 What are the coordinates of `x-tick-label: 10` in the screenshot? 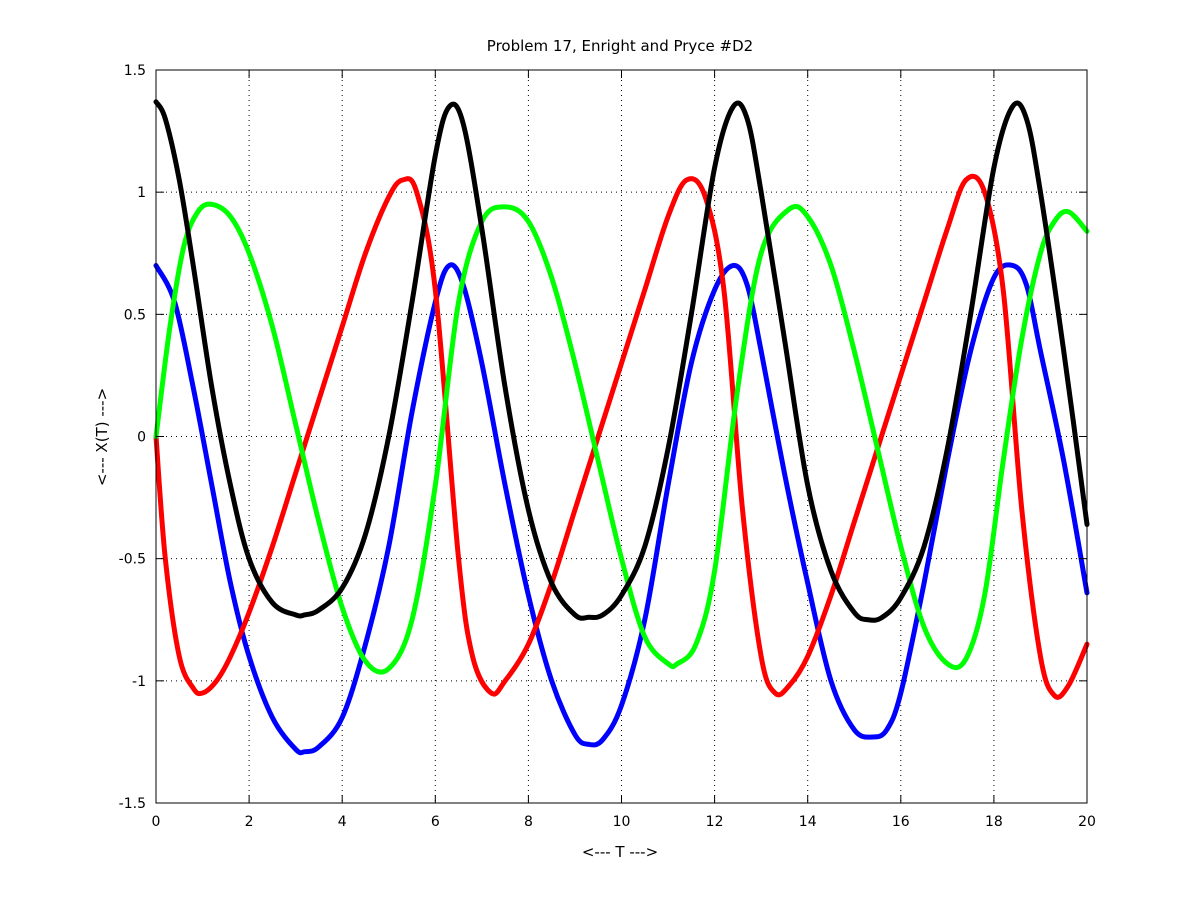 It's located at (622, 822).